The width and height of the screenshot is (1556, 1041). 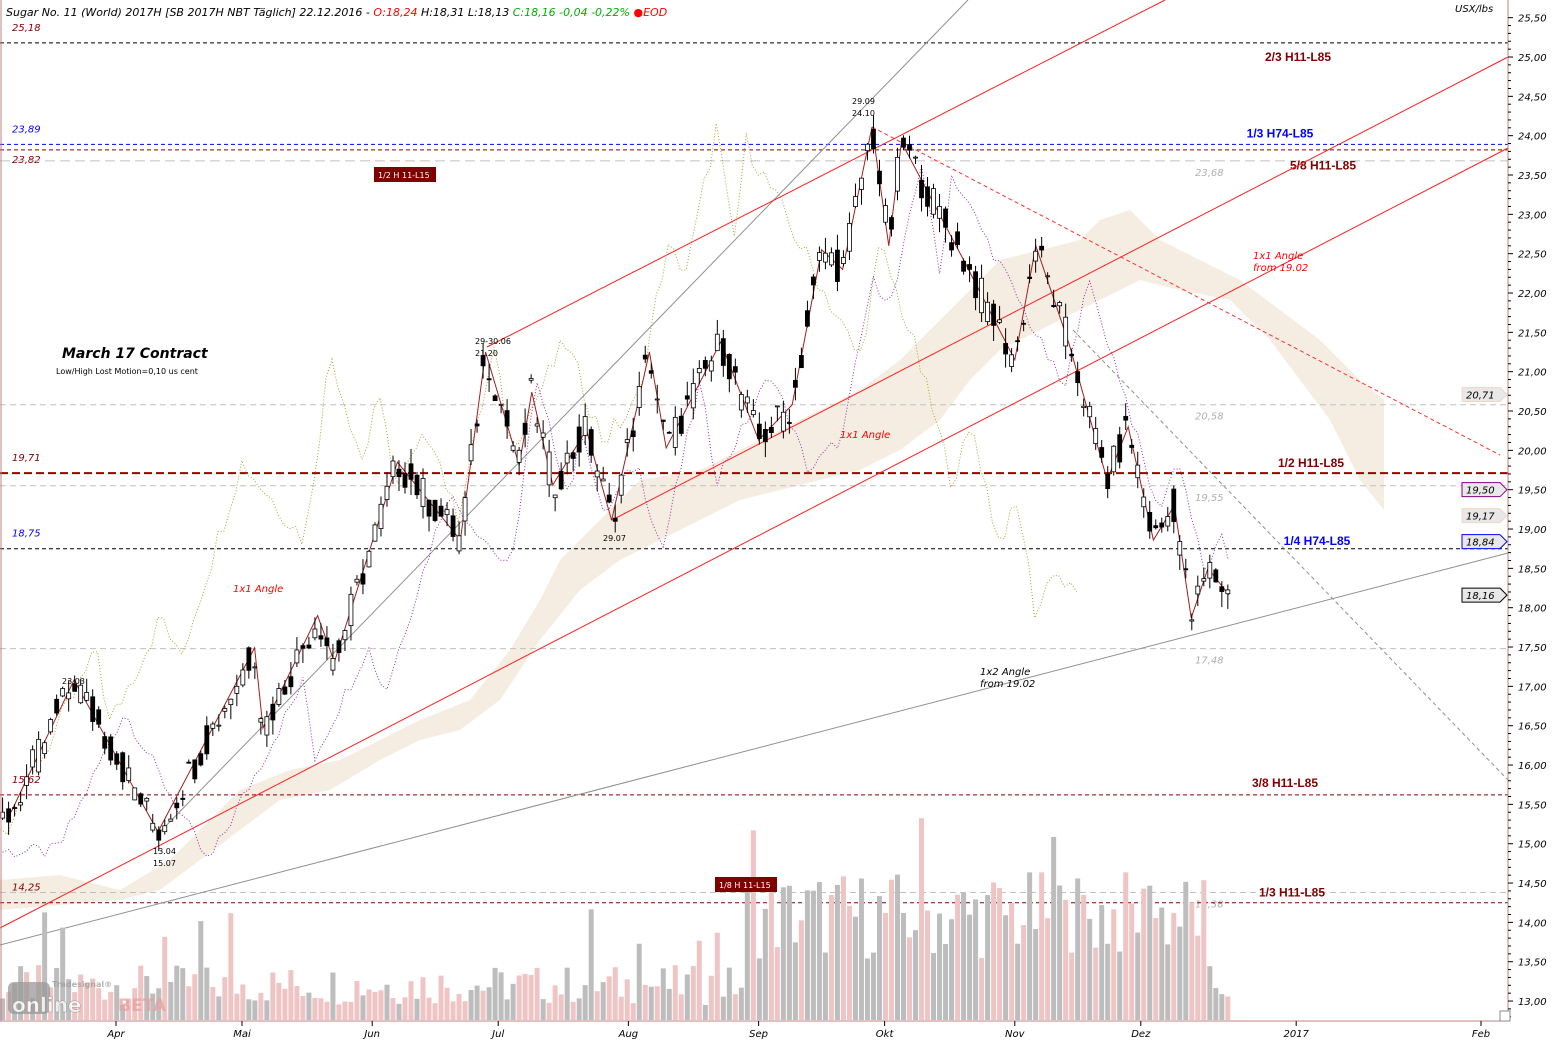 I want to click on level-price-label: 23,89, so click(x=26, y=129).